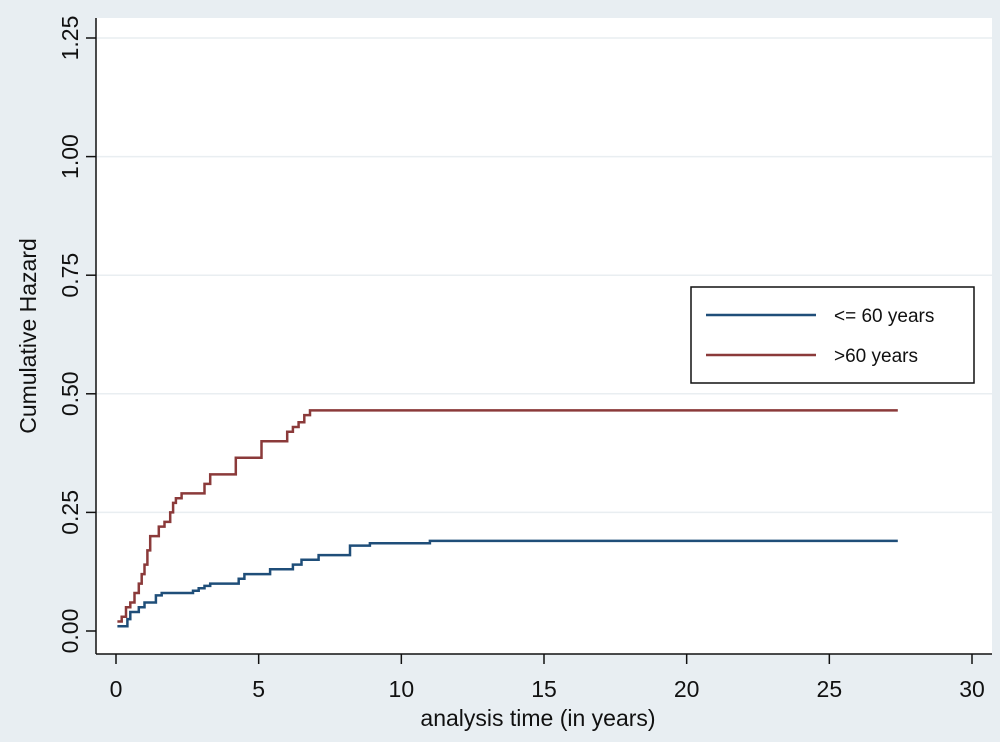 This screenshot has height=742, width=1000. Describe the element at coordinates (544, 689) in the screenshot. I see `x-tick-label-3: 15` at that location.